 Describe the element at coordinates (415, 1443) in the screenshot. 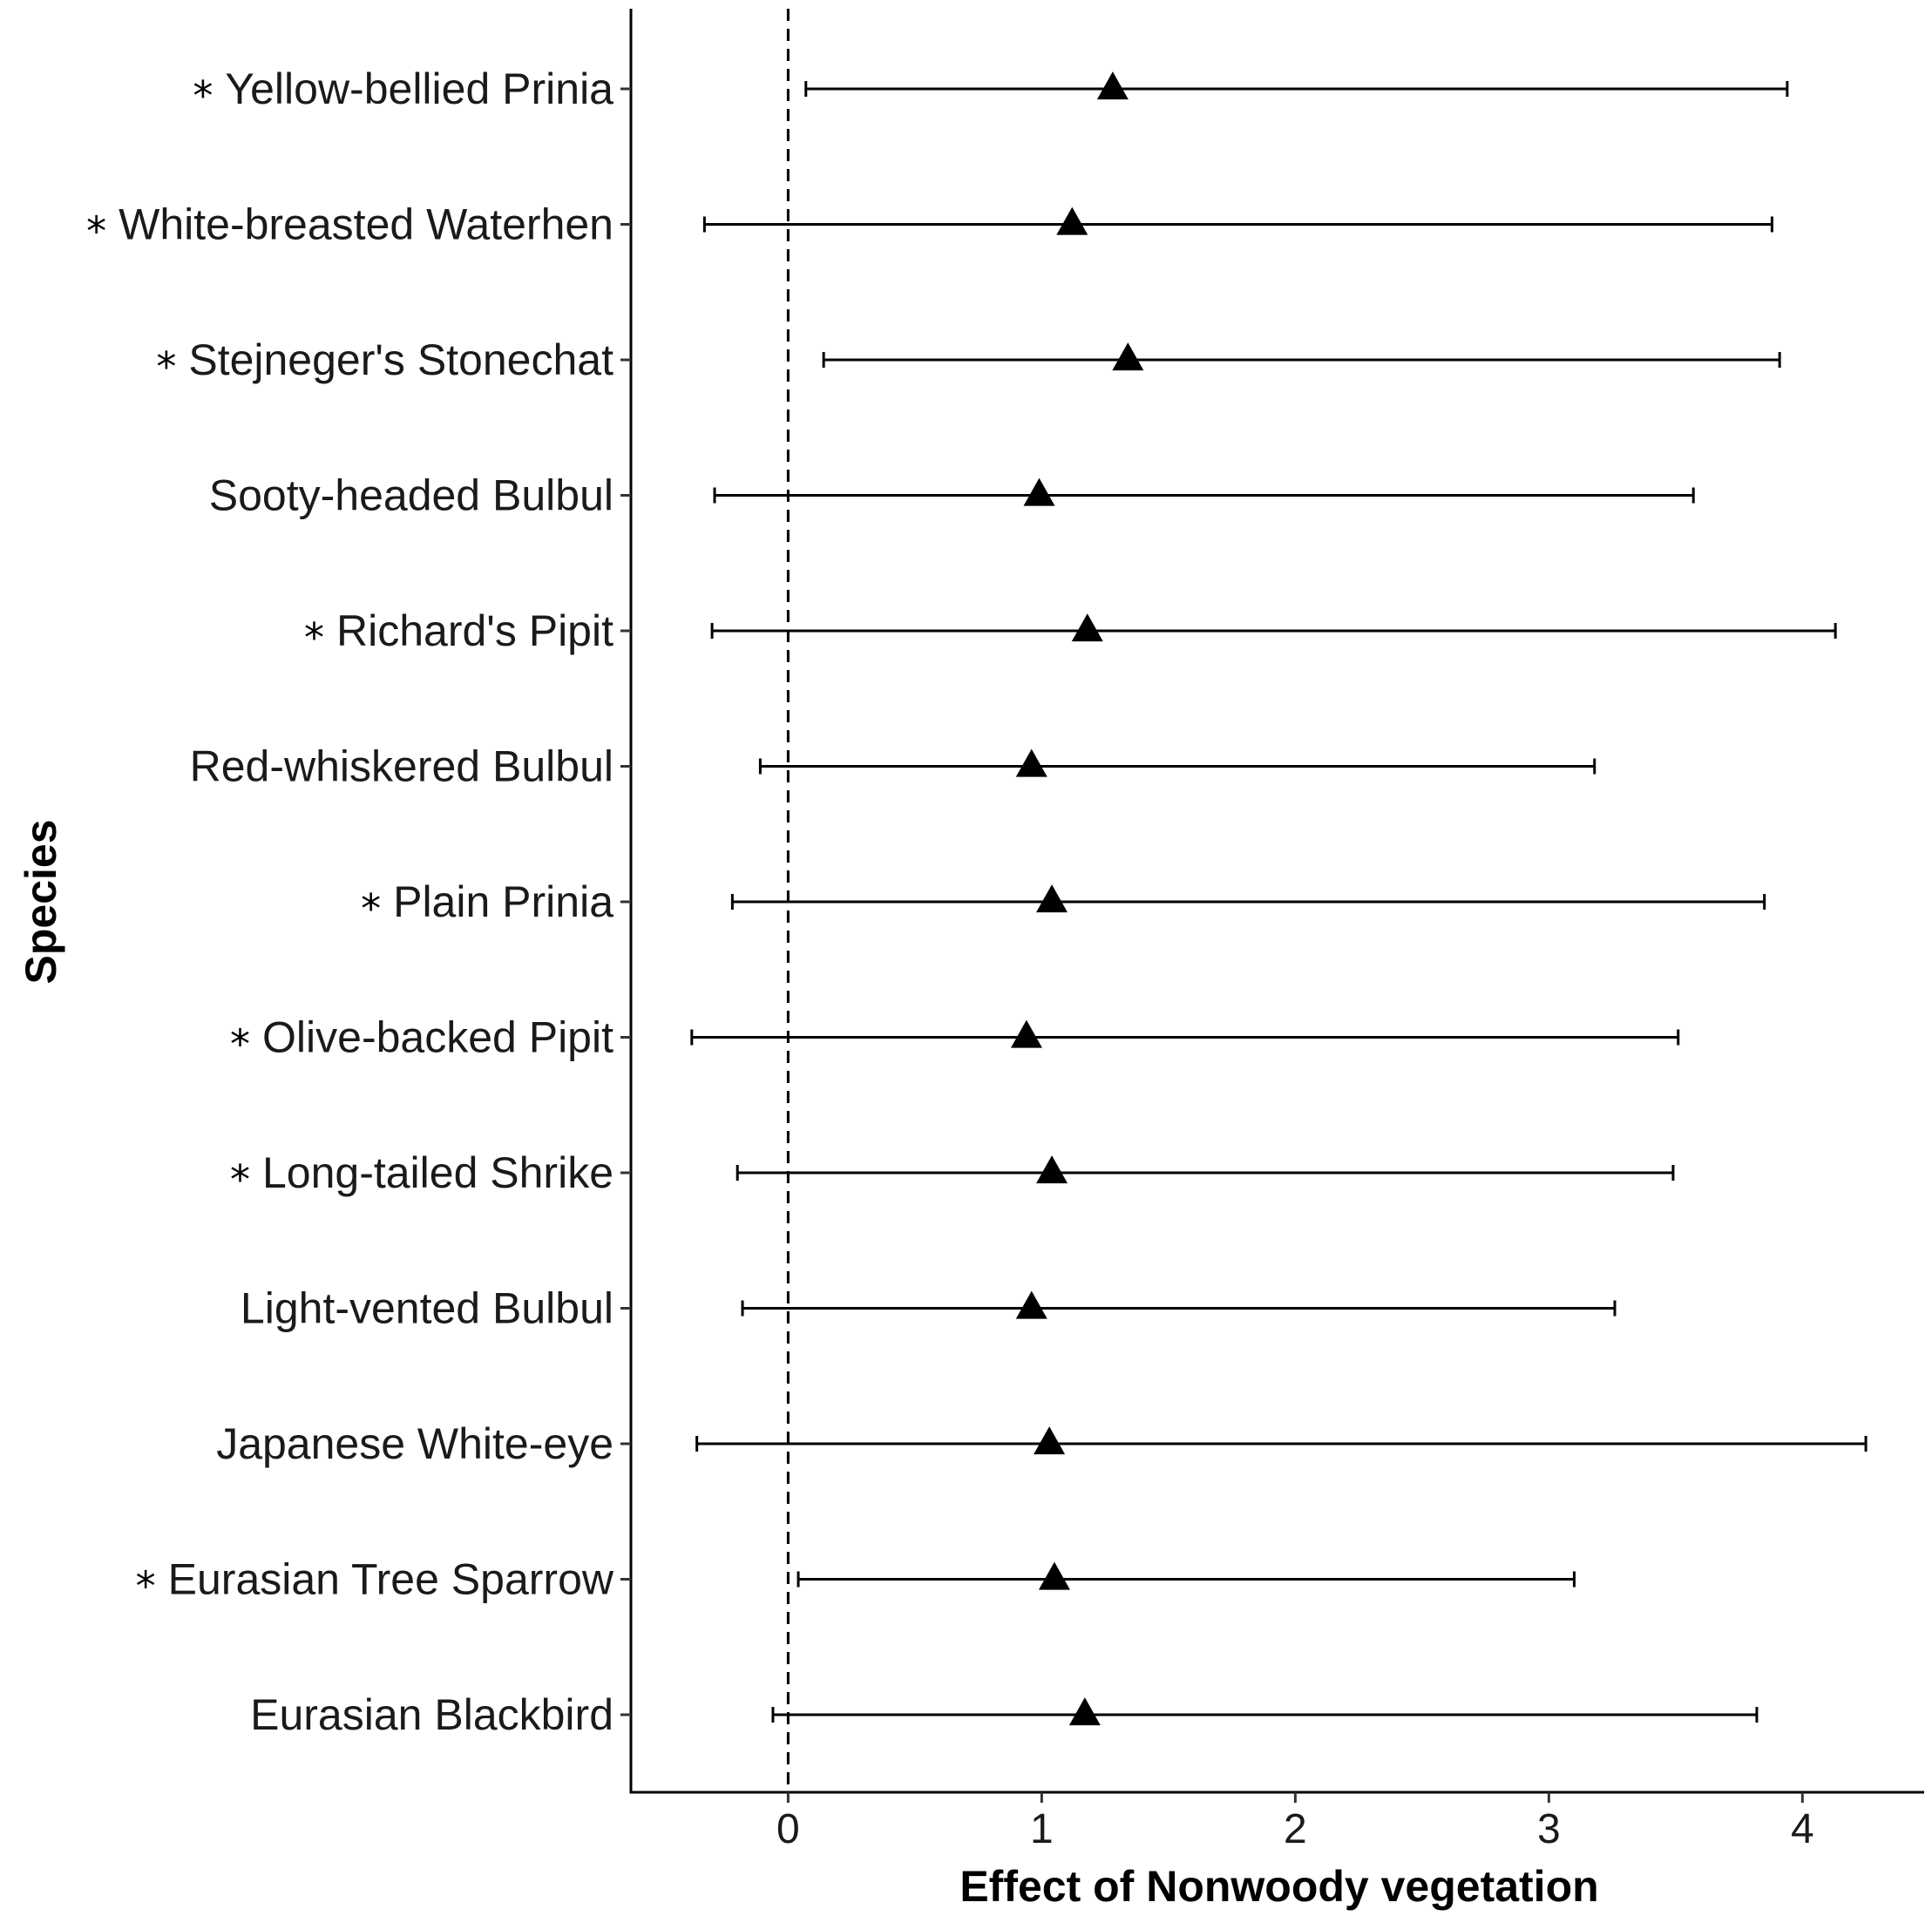

I see `y-tick-label: Japanese White-eye` at that location.